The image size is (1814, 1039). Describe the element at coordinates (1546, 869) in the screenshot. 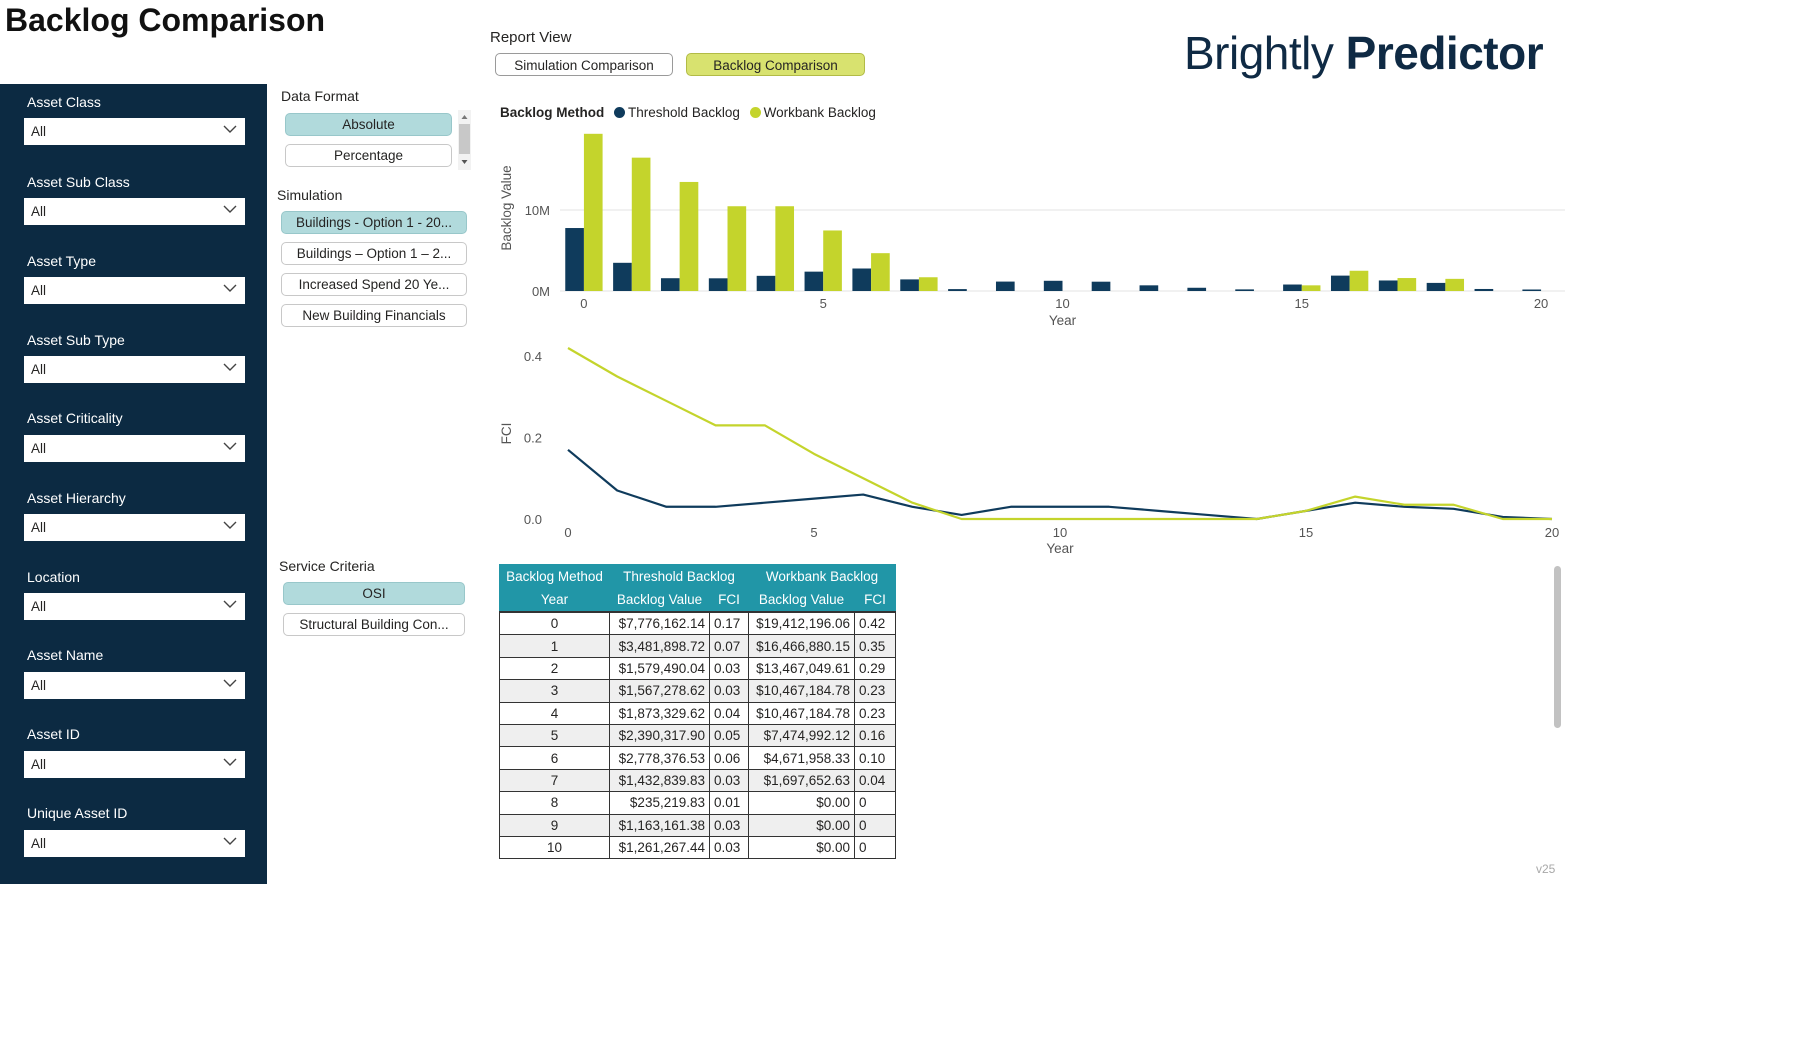

I see `version-label: v25` at that location.